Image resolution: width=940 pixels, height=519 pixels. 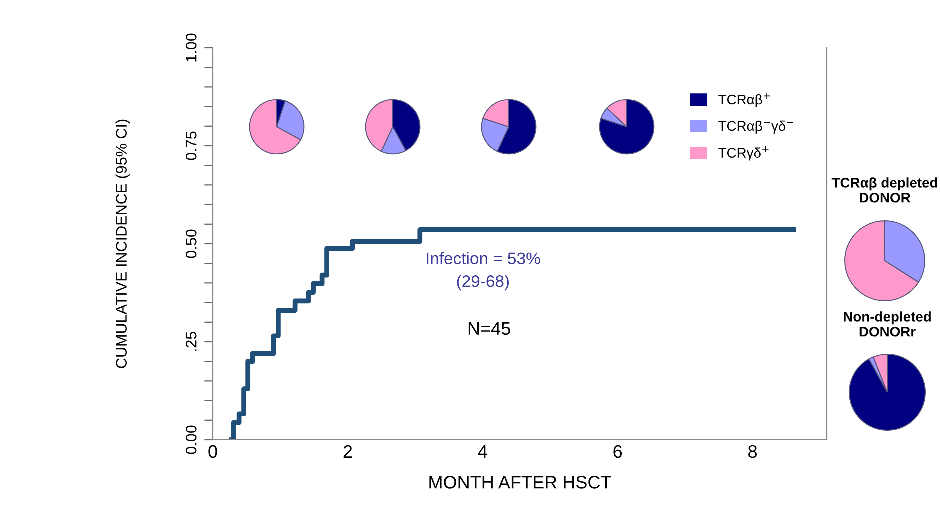 What do you see at coordinates (483, 271) in the screenshot?
I see `annotation: Infection = 53% (29-68)` at bounding box center [483, 271].